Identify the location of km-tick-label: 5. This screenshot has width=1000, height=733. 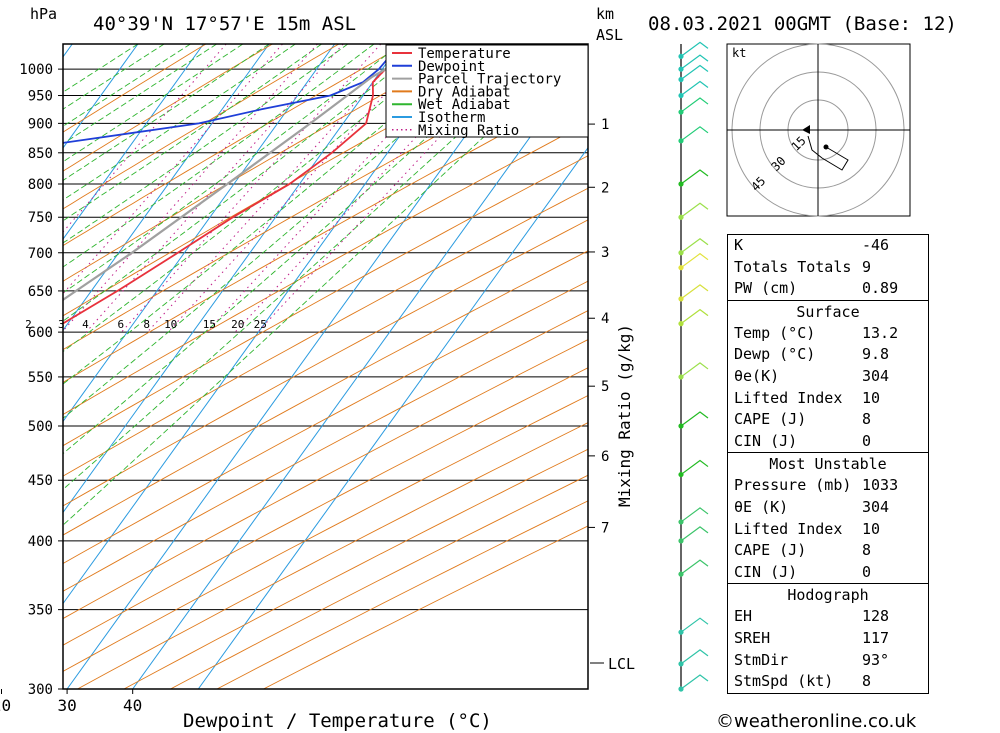
(605, 387).